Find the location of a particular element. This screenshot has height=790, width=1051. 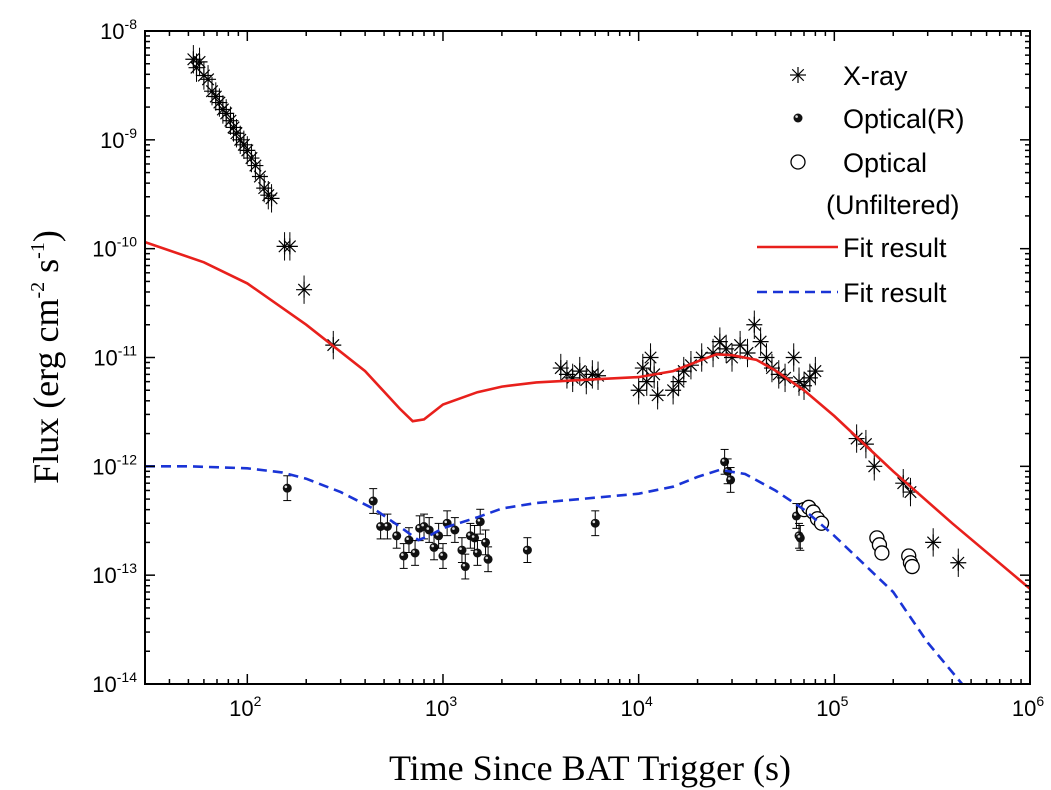

legend-label: X-ray is located at coordinates (875, 76).